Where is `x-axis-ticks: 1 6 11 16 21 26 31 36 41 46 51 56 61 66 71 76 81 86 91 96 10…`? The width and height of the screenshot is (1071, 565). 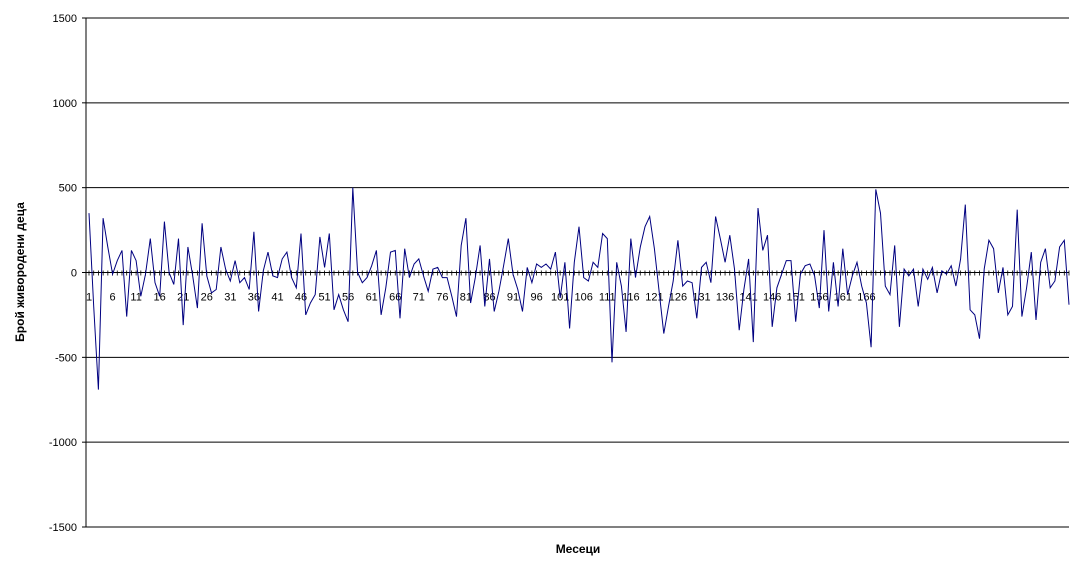
x-axis-ticks: 1 6 11 16 21 26 31 36 41 46 51 56 61 66 71 76 81 86 91 96 10… is located at coordinates (578, 287).